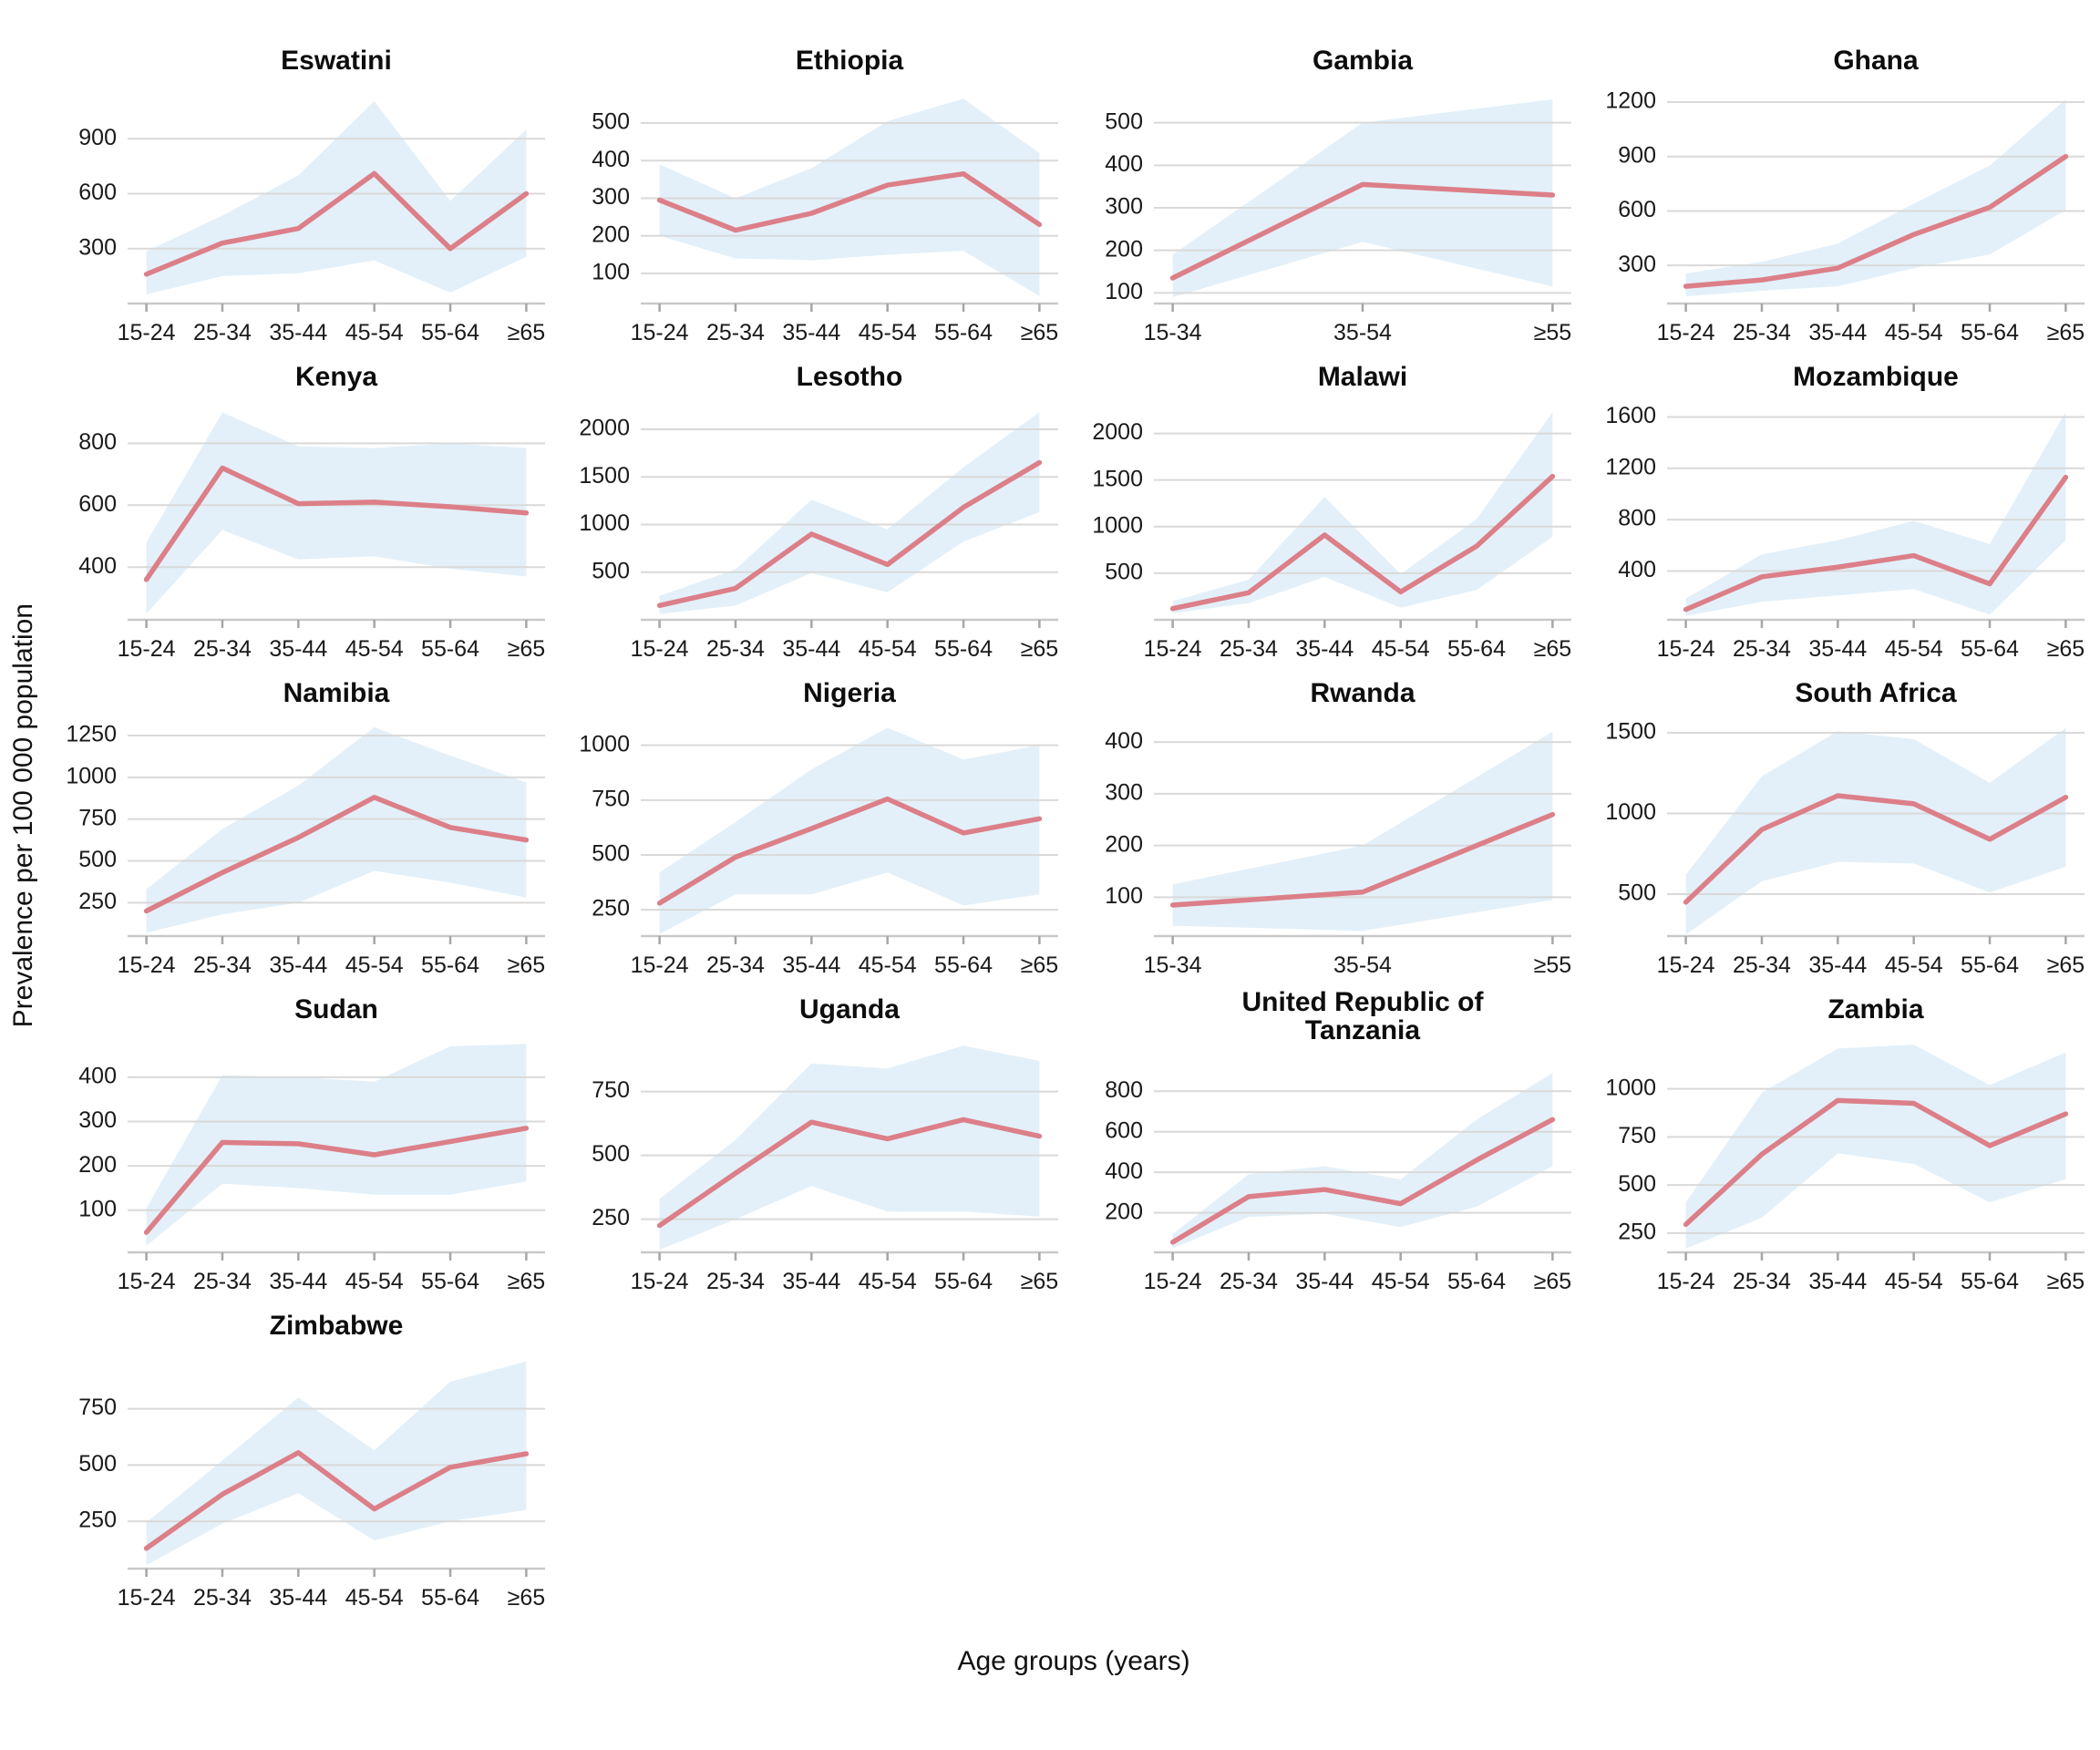  Describe the element at coordinates (1876, 61) in the screenshot. I see `panel-title: Ghana` at that location.